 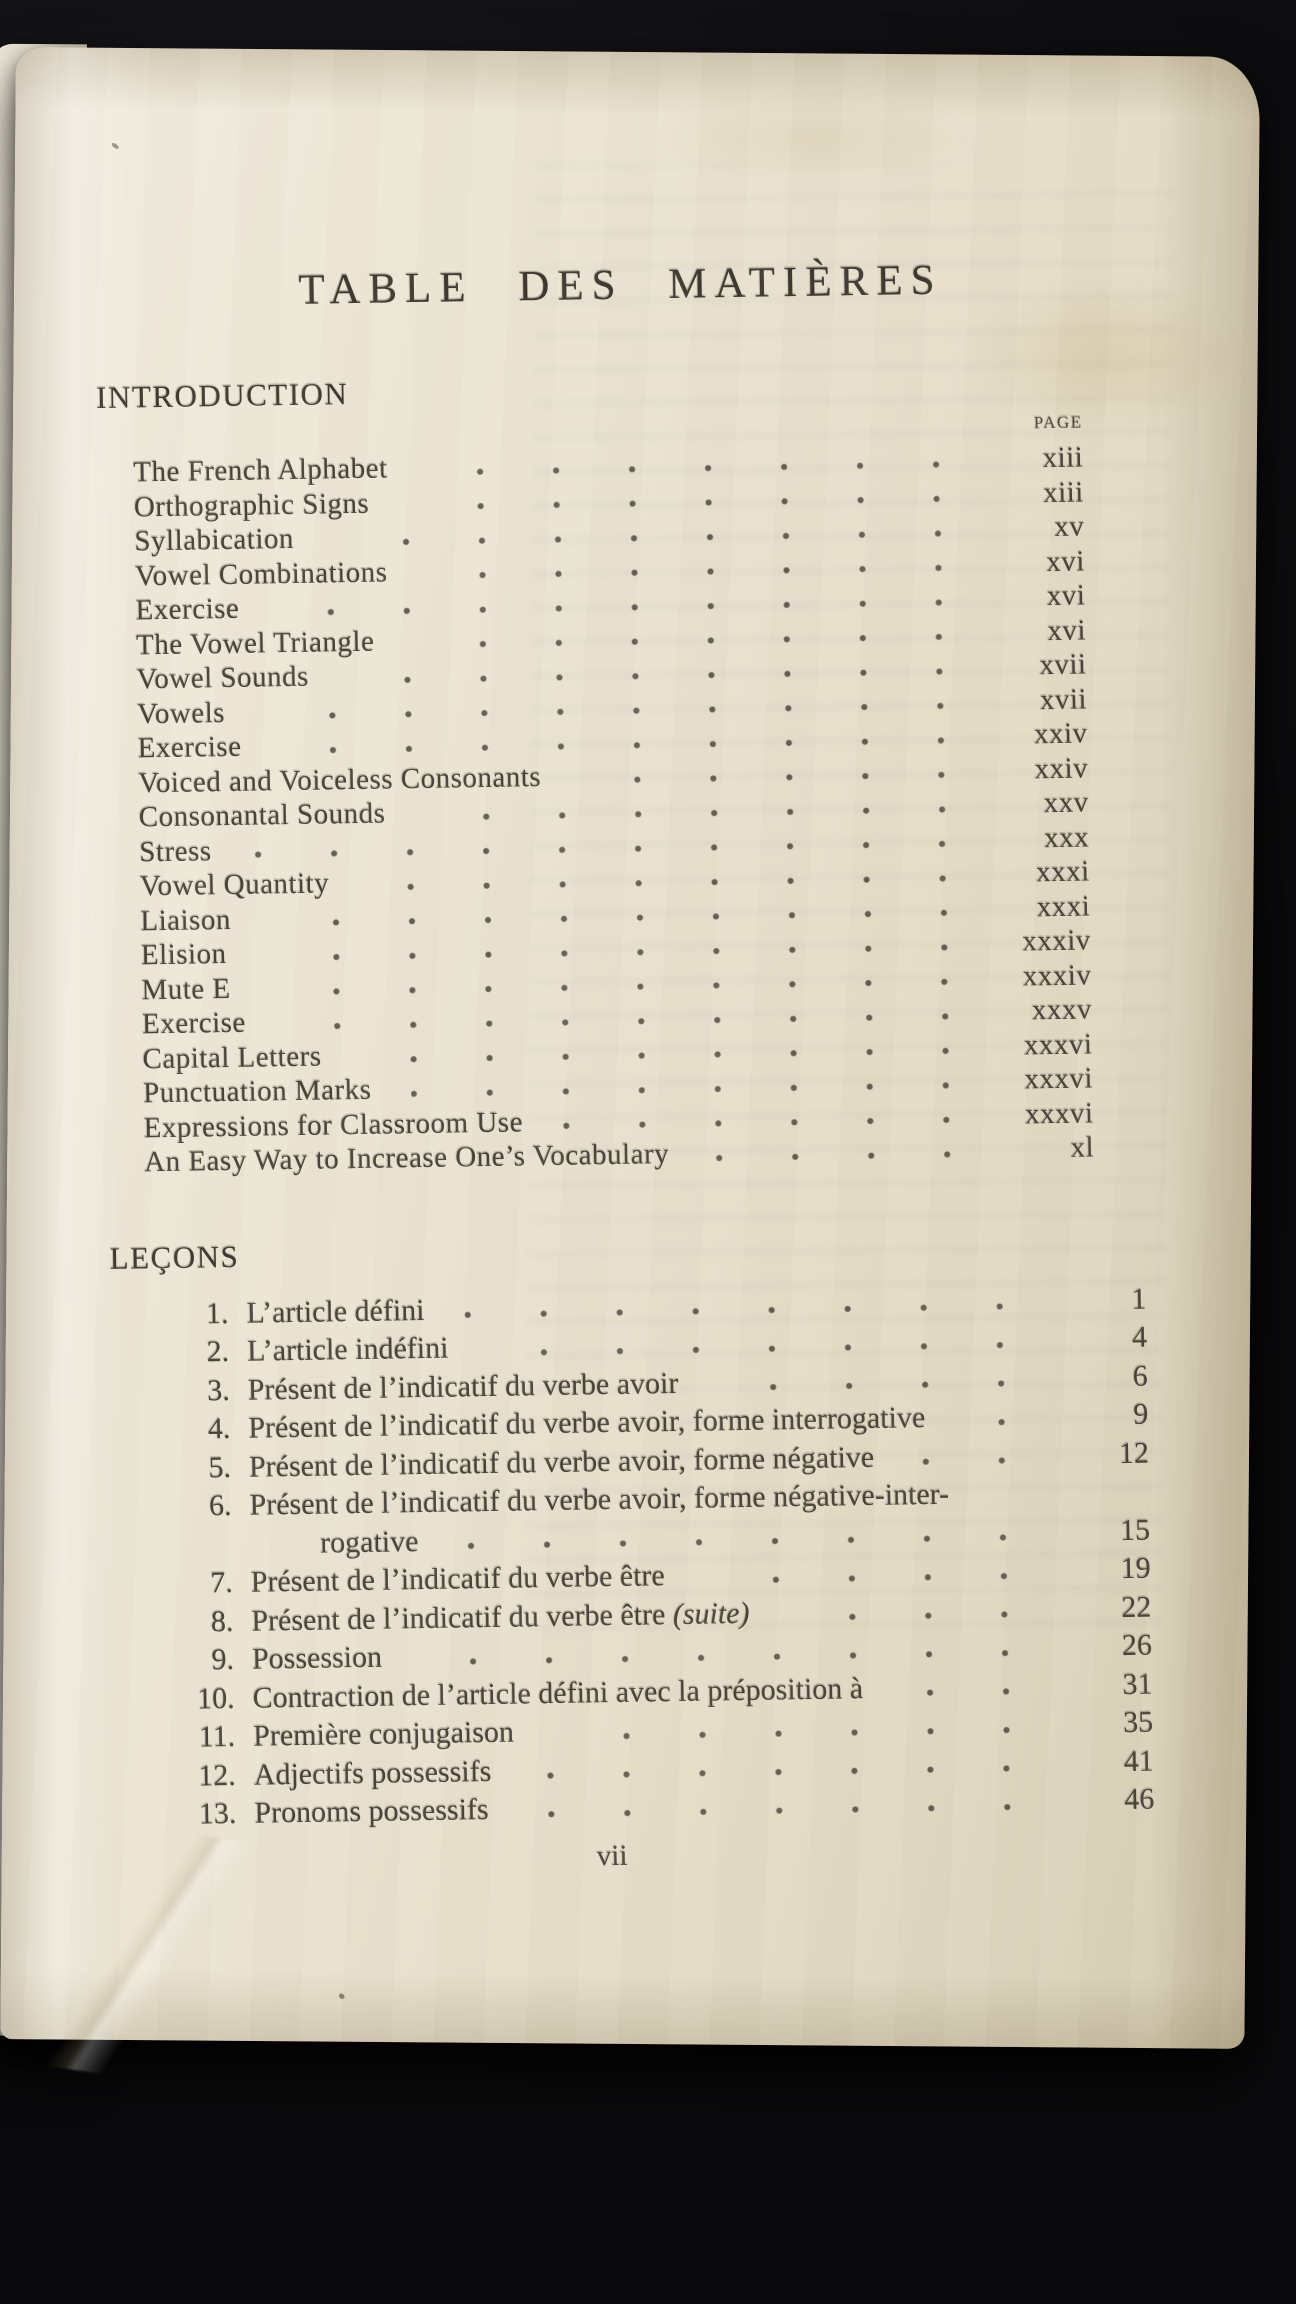 What do you see at coordinates (260, 470) in the screenshot?
I see `entry-label: The French Alphabet` at bounding box center [260, 470].